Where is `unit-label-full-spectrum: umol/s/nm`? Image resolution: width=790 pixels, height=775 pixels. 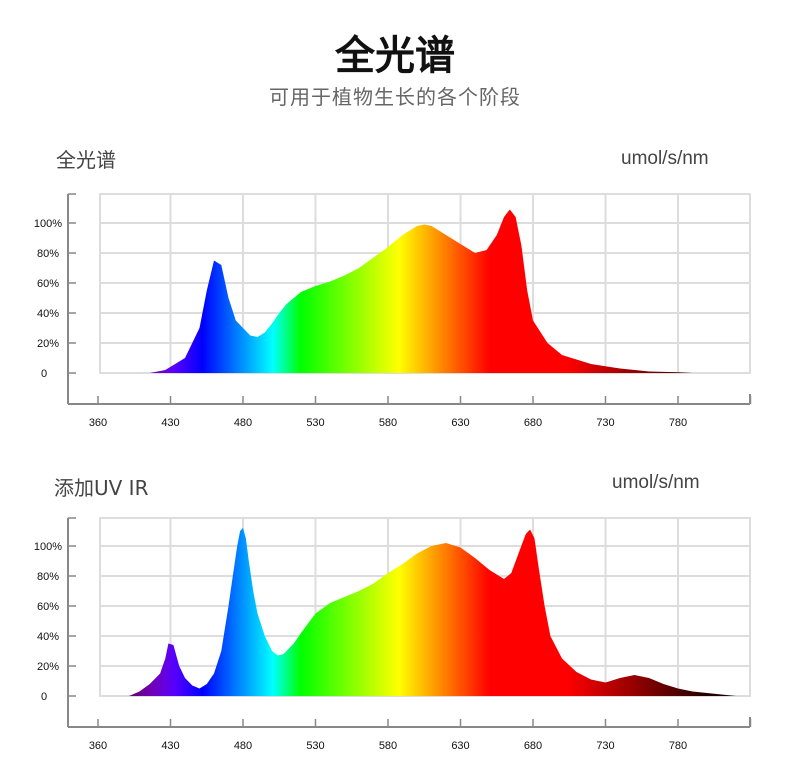 unit-label-full-spectrum: umol/s/nm is located at coordinates (665, 158).